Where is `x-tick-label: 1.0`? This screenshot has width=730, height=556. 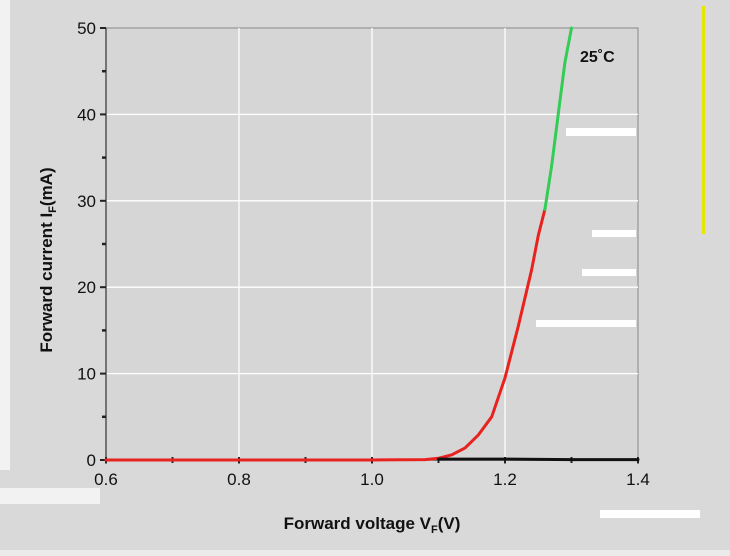
x-tick-label: 1.0 is located at coordinates (372, 479).